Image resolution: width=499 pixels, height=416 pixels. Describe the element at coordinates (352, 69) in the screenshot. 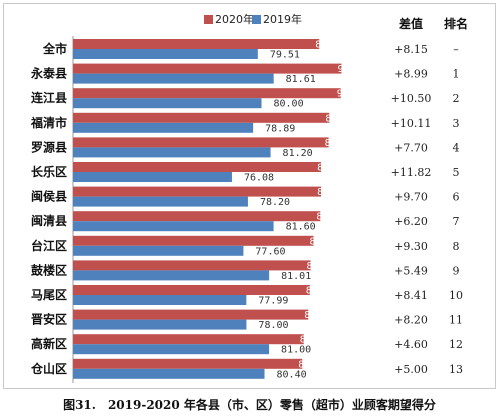

I see `data-label-2020: 90.60` at that location.